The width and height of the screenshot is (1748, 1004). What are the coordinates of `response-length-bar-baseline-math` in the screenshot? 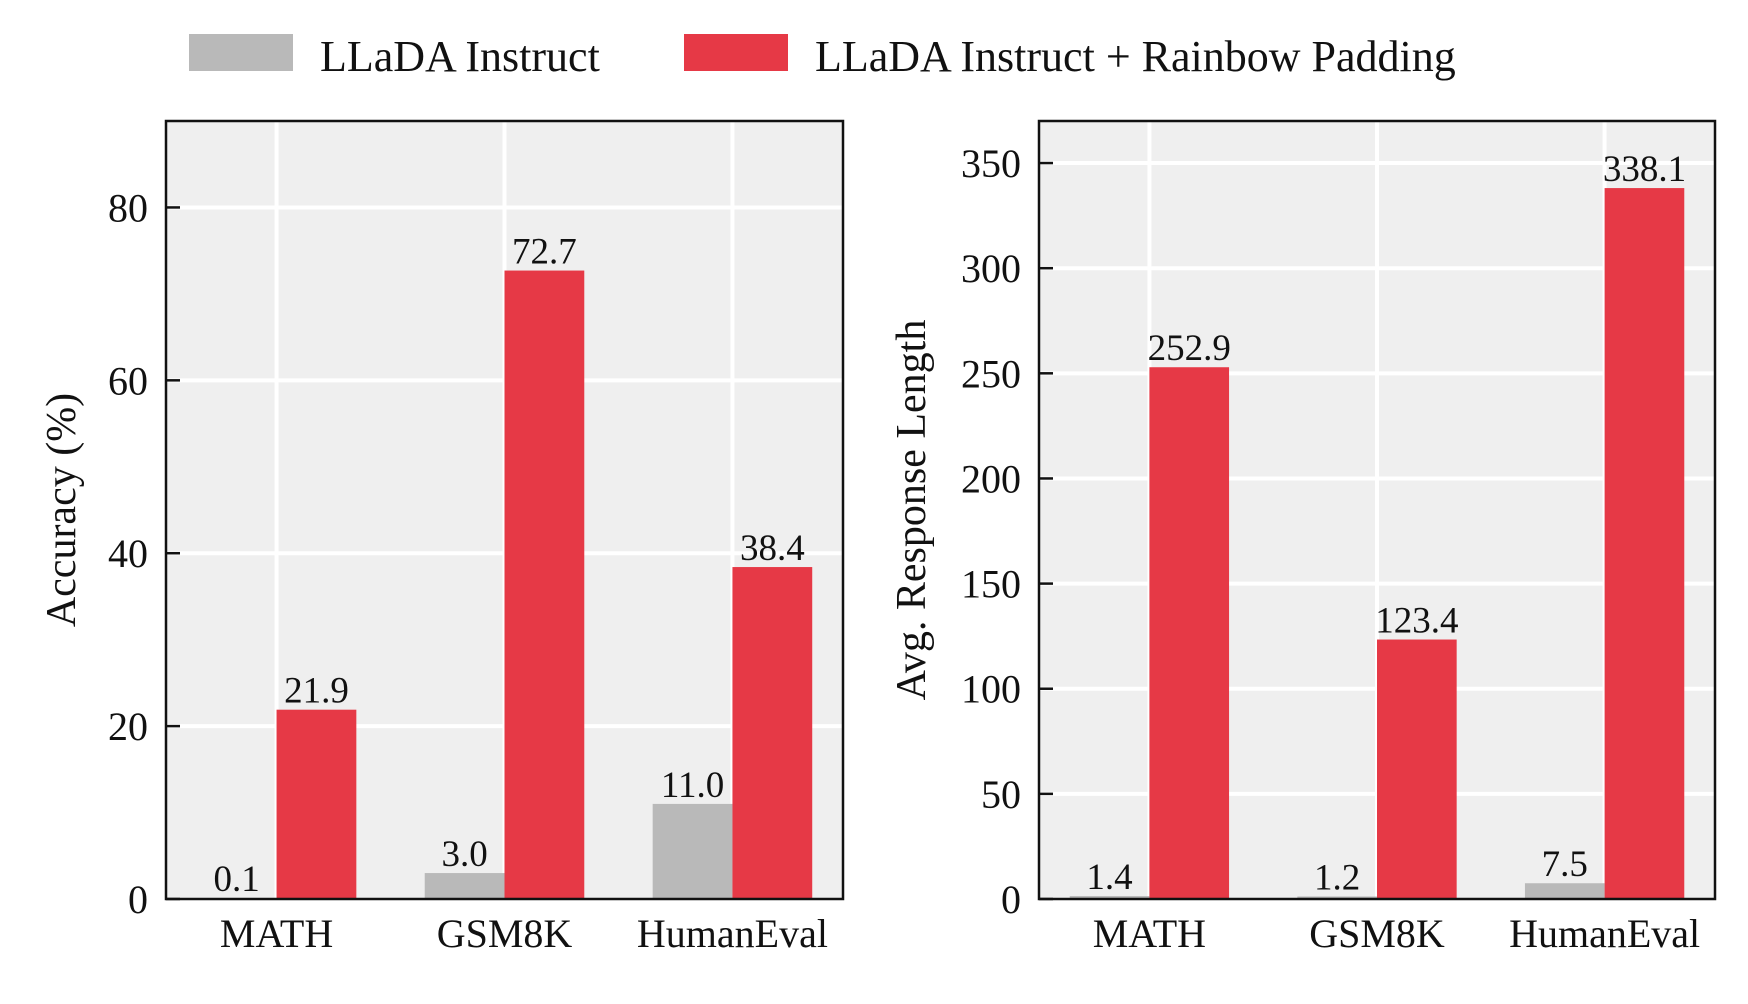 It's located at (1109, 897).